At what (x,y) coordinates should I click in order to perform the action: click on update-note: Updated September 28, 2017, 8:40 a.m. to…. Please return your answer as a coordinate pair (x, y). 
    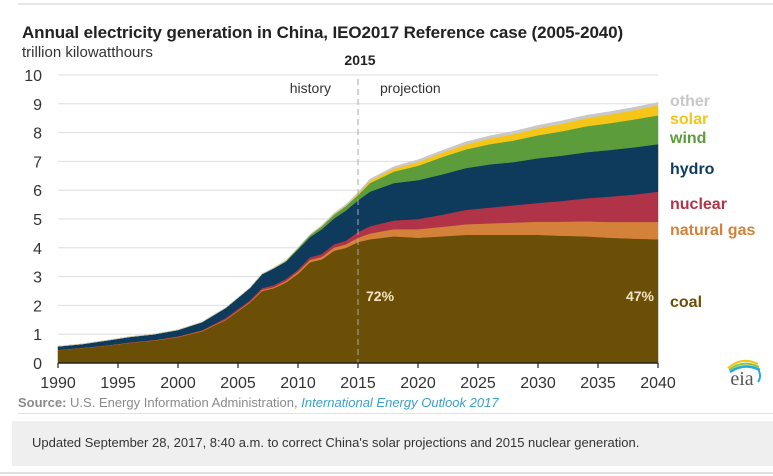
    Looking at the image, I should click on (336, 442).